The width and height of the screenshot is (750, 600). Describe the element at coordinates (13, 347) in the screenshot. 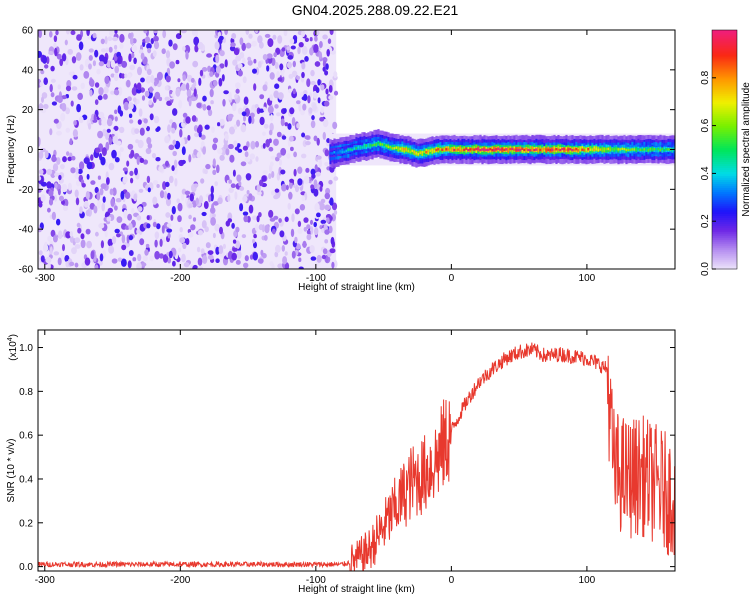

I see `axis-multiplier-label: (x104)` at that location.